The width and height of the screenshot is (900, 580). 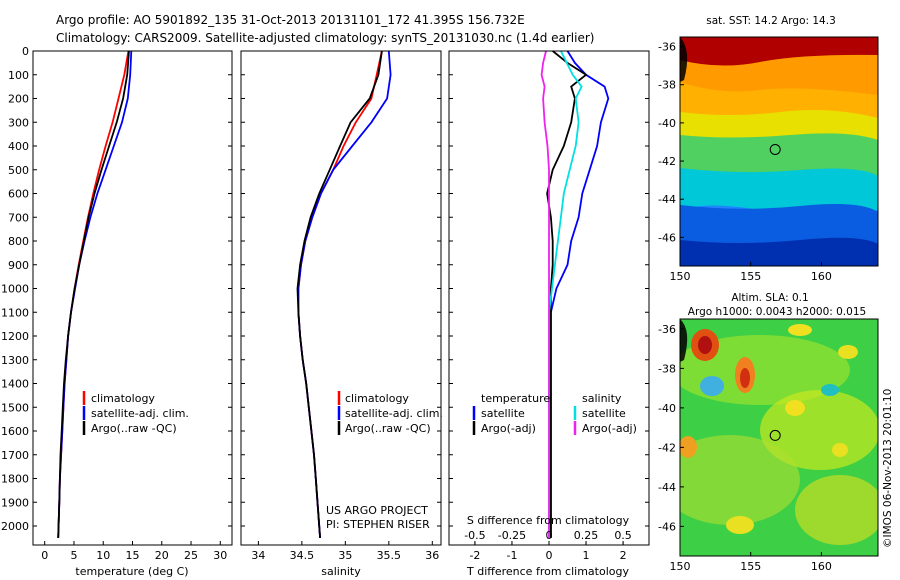 What do you see at coordinates (474, 555) in the screenshot?
I see `x-tick-label: -2` at bounding box center [474, 555].